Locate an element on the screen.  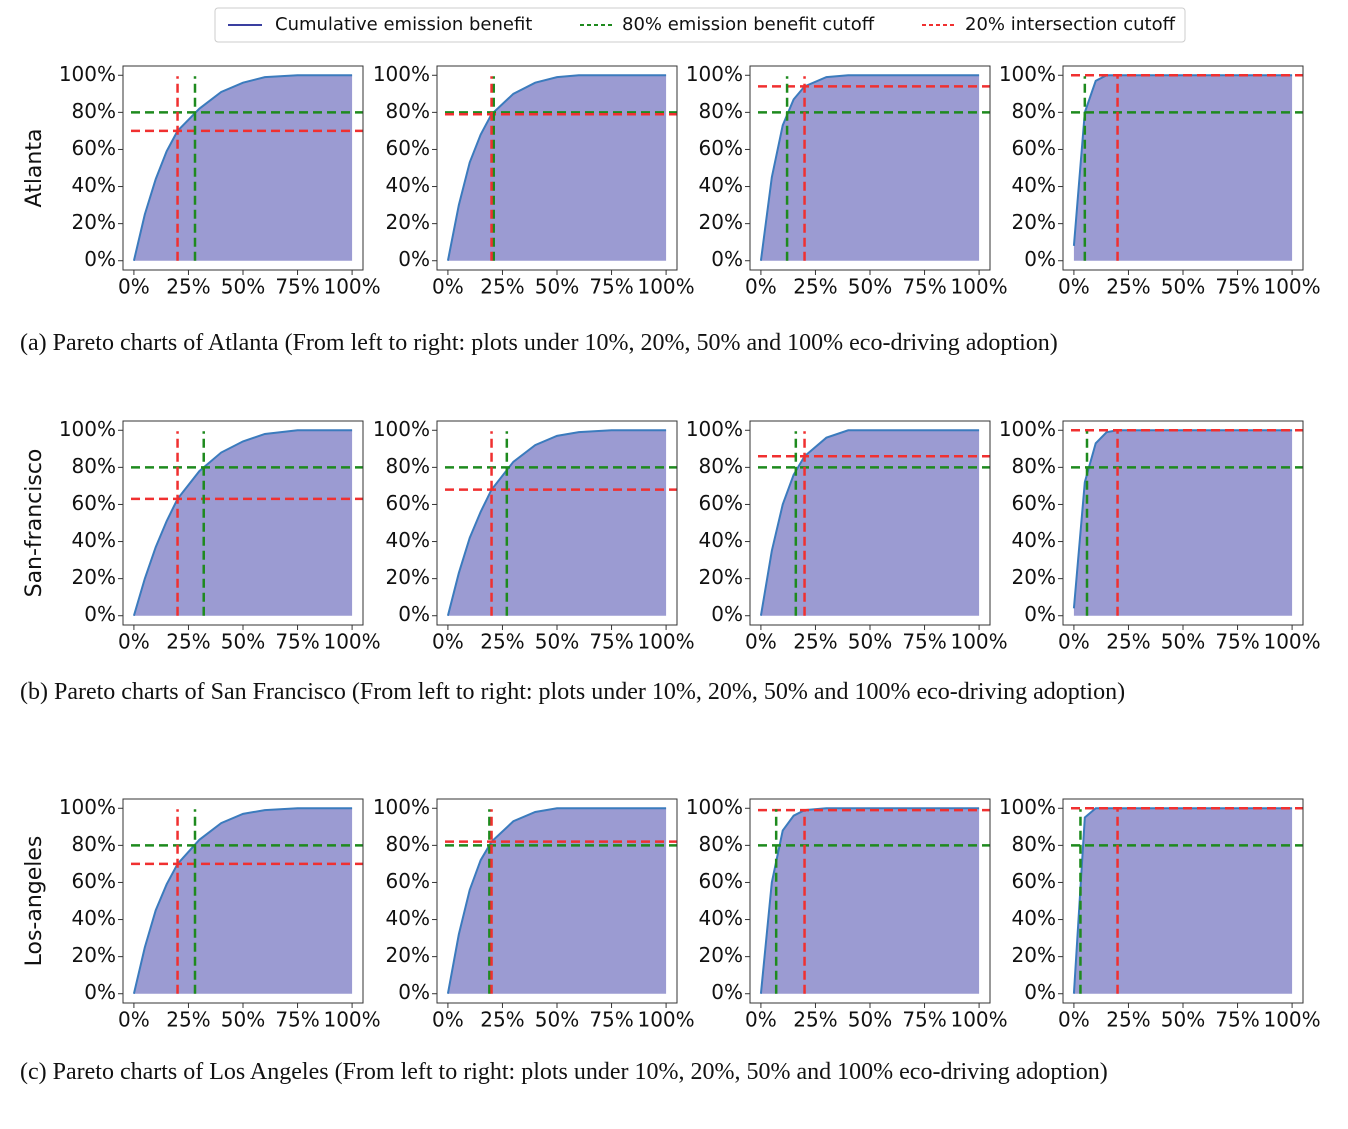
row-label: Los-angeles is located at coordinates (34, 901).